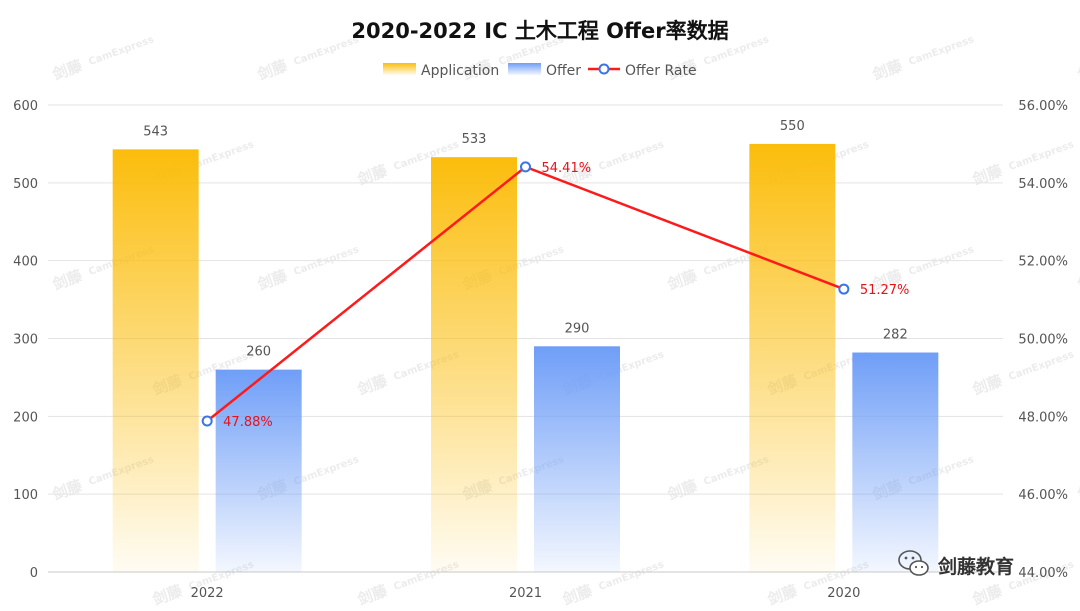  I want to click on legend-swatch-application, so click(399, 69).